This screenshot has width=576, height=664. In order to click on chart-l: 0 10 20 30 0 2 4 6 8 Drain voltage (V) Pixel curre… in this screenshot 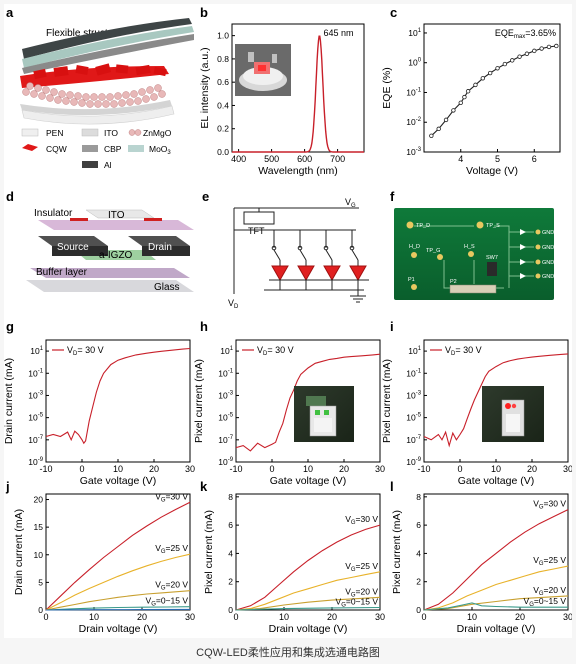, I will do `click(482, 563)`.